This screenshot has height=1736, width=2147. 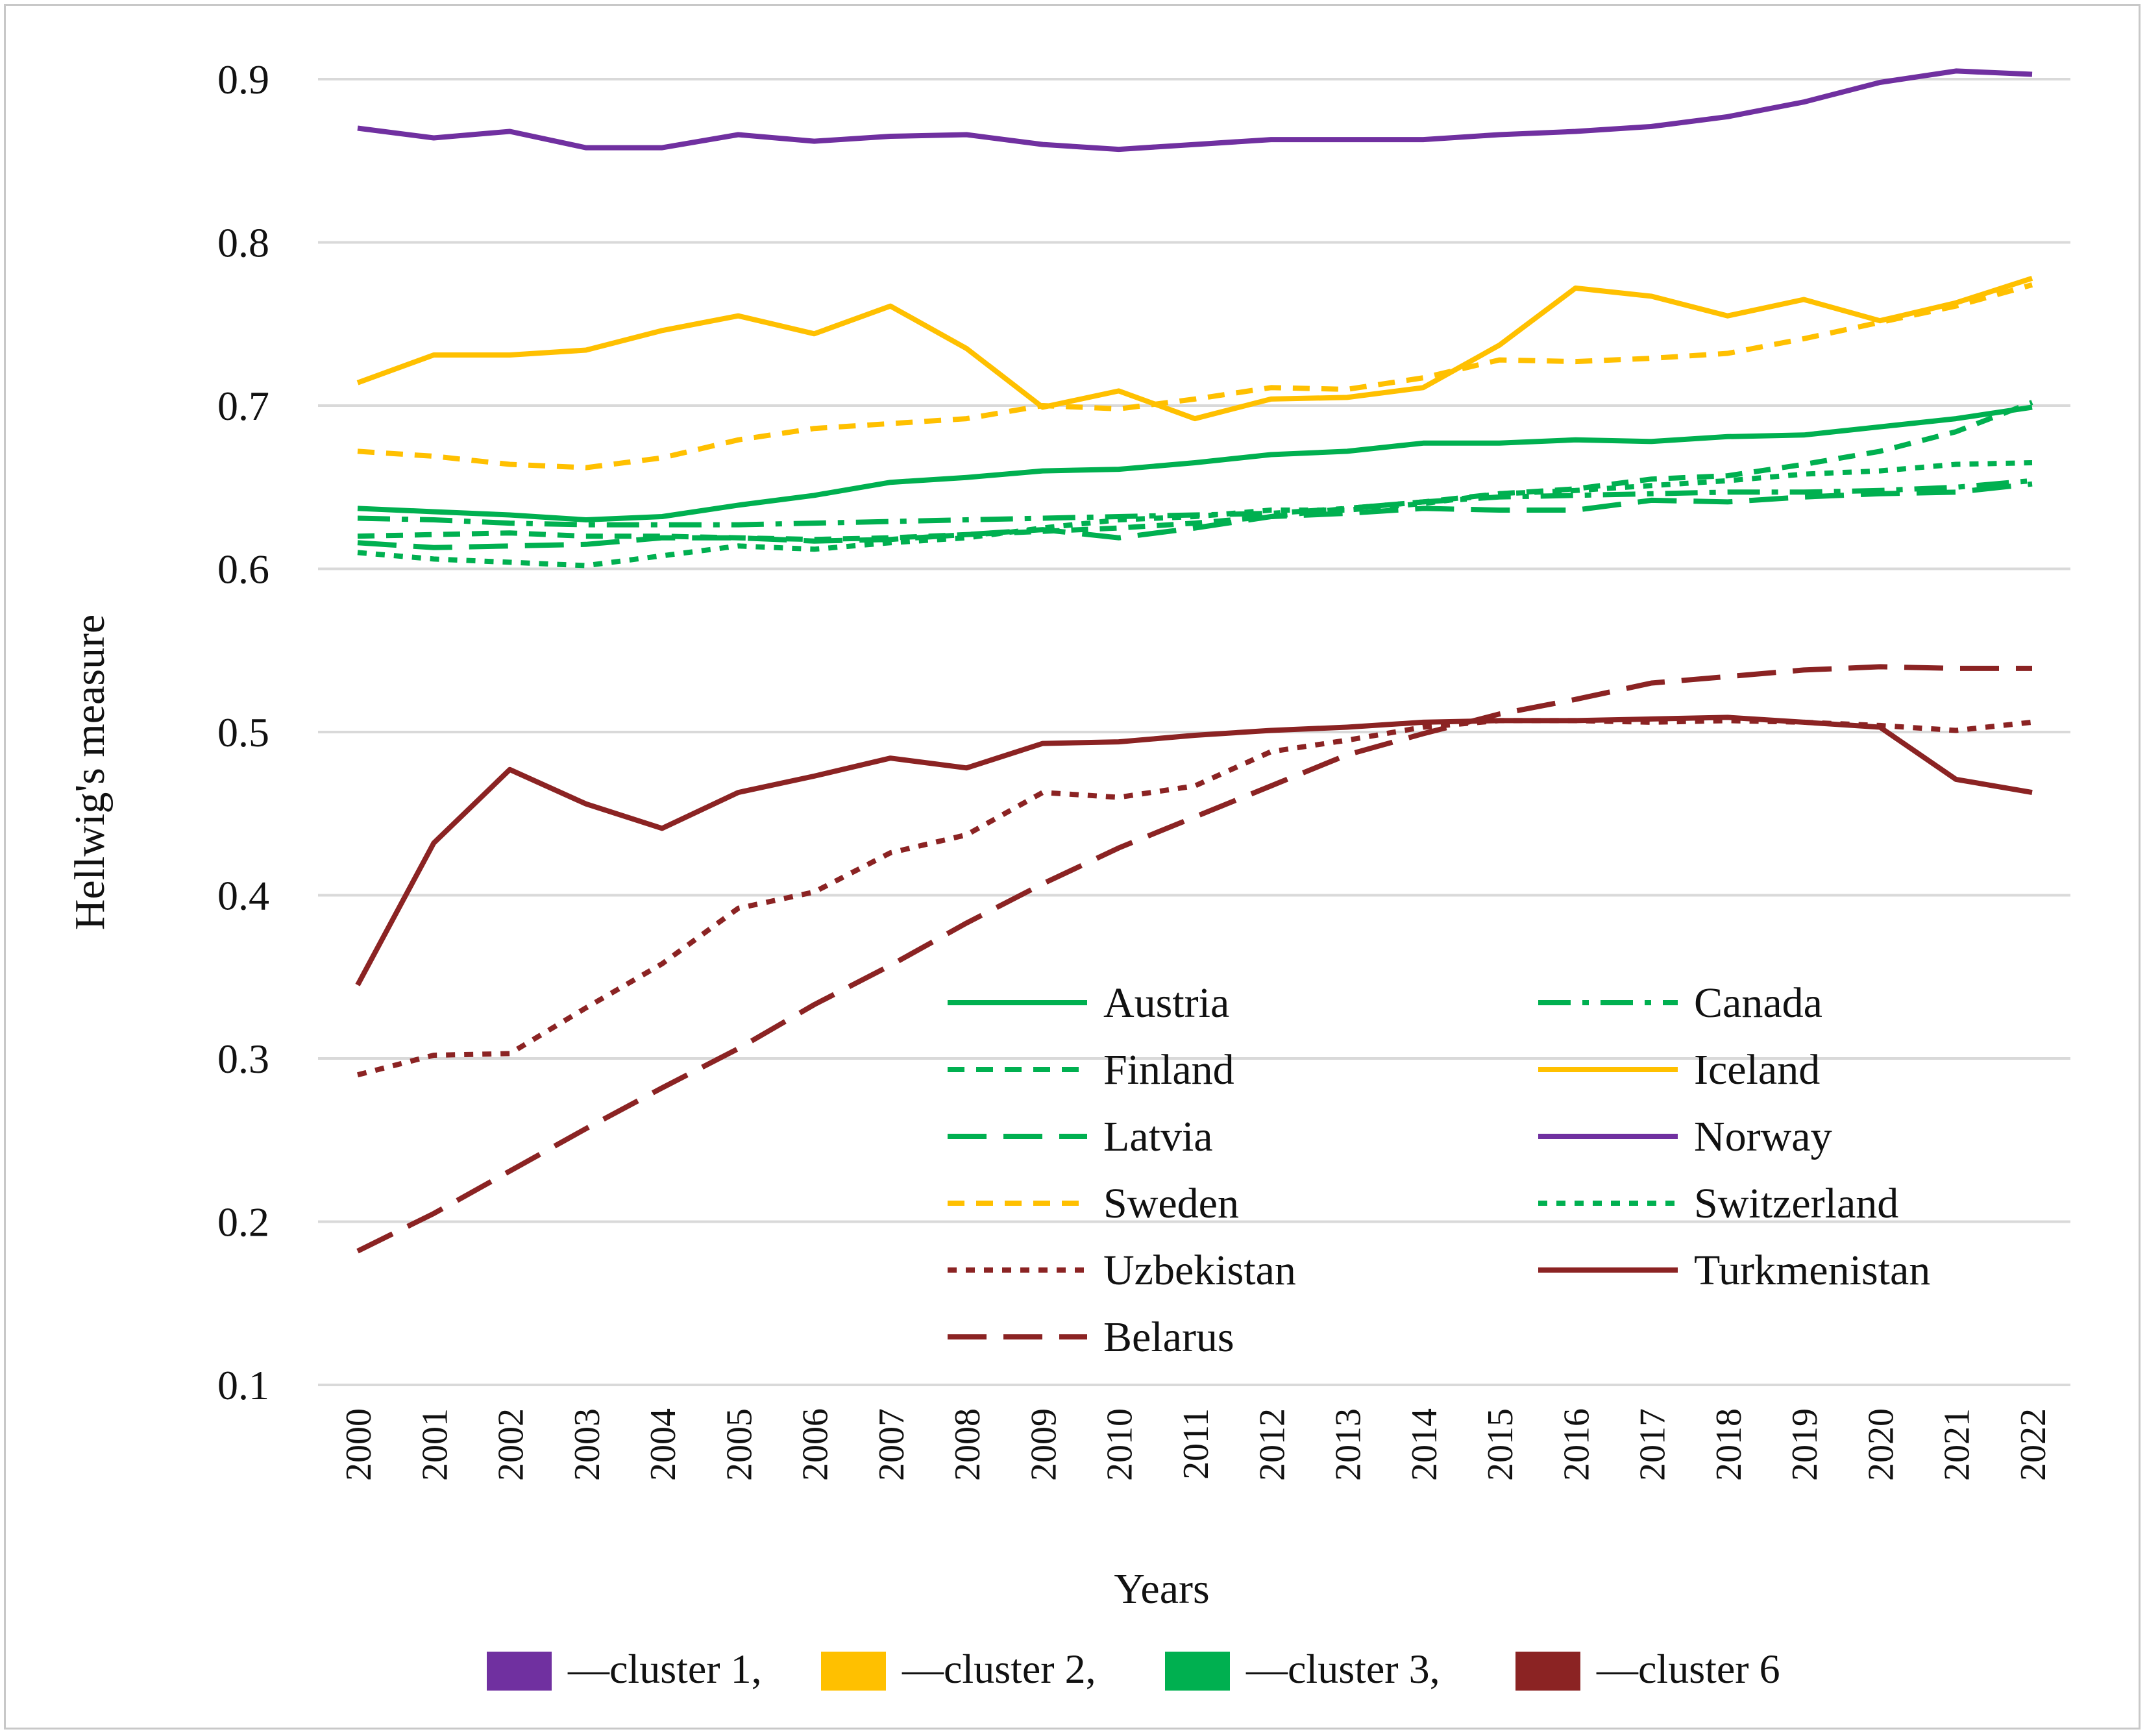 What do you see at coordinates (243, 406) in the screenshot?
I see `y-tick-label: 0.7` at bounding box center [243, 406].